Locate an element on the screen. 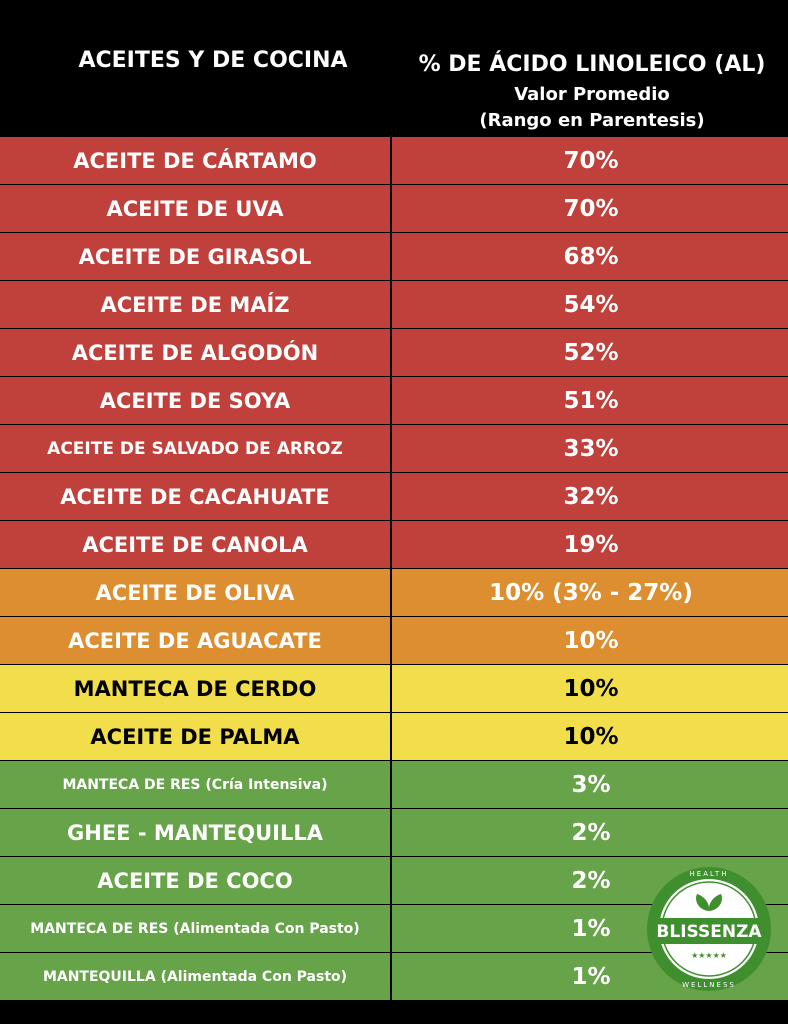  oil-name: ACEITE DE CÁRTAMO is located at coordinates (196, 160).